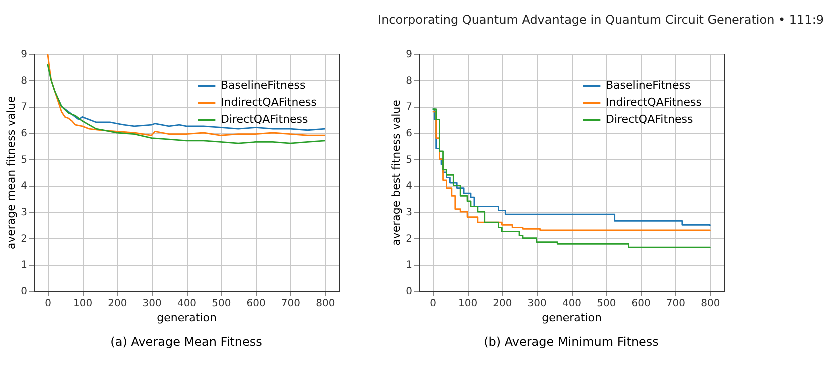  What do you see at coordinates (571, 342) in the screenshot?
I see `text: (b) Average Minimum Fitness` at bounding box center [571, 342].